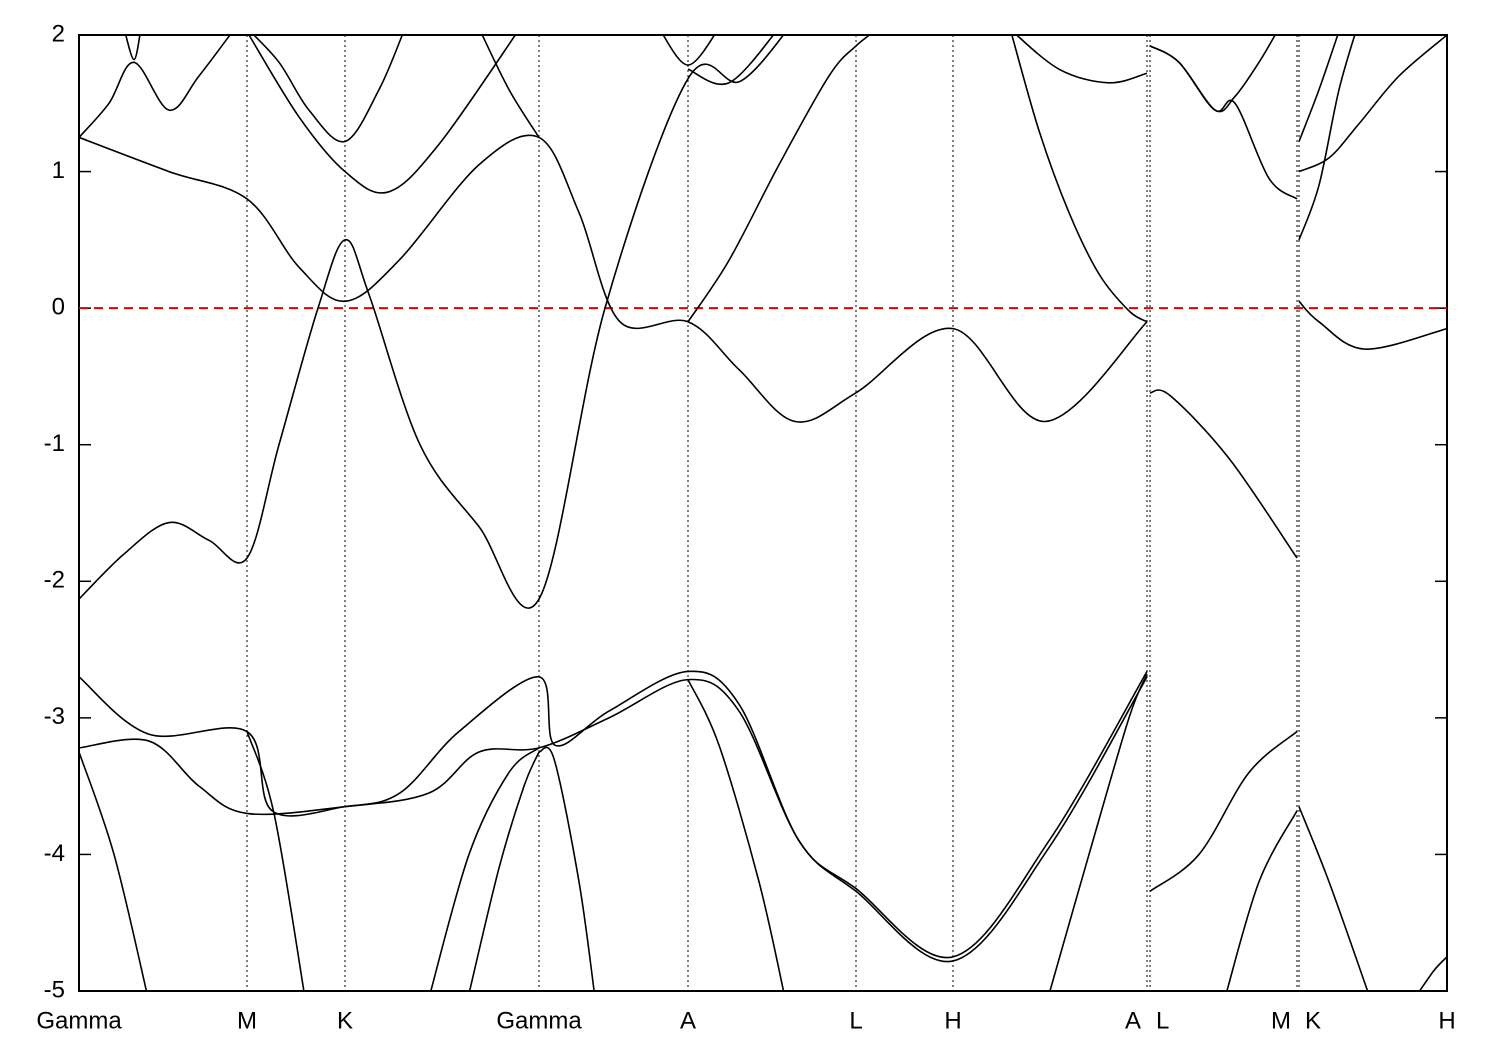  Describe the element at coordinates (54, 853) in the screenshot. I see `y-tick-label: -4` at that location.